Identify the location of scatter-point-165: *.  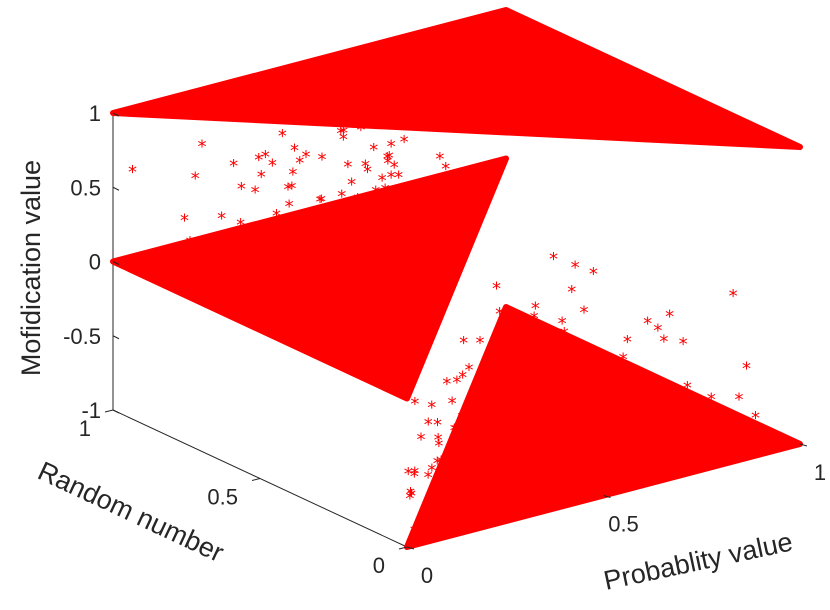
(593, 274).